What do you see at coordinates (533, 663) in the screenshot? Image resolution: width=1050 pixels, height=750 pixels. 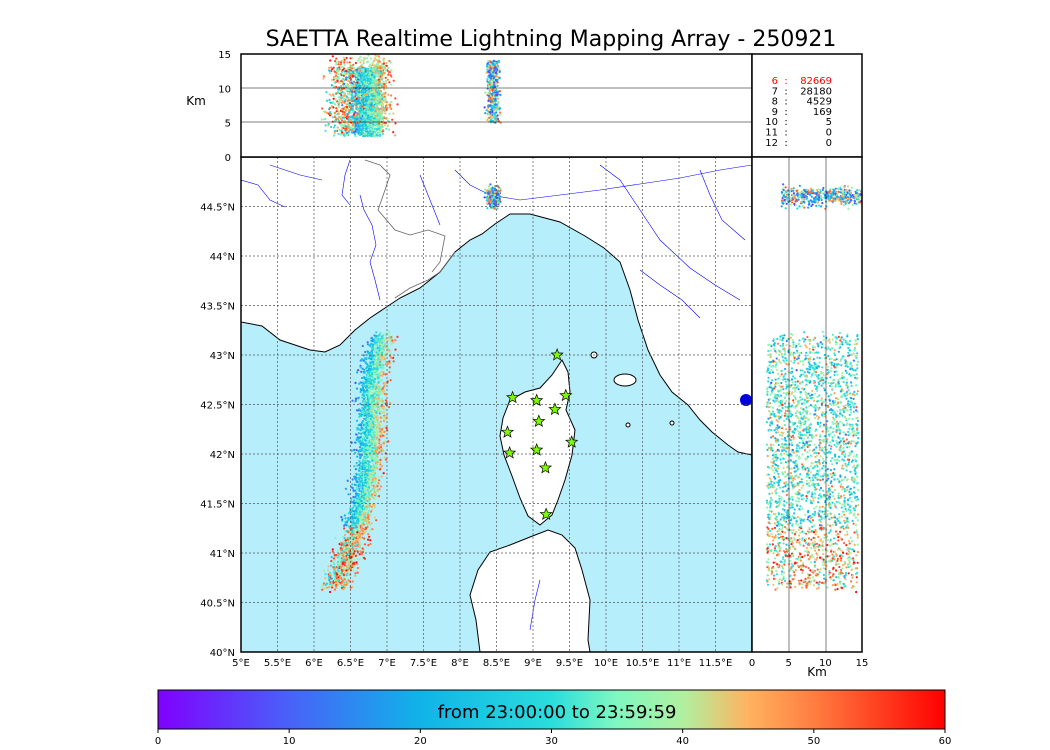 I see `lon-tick-label: 9°E` at bounding box center [533, 663].